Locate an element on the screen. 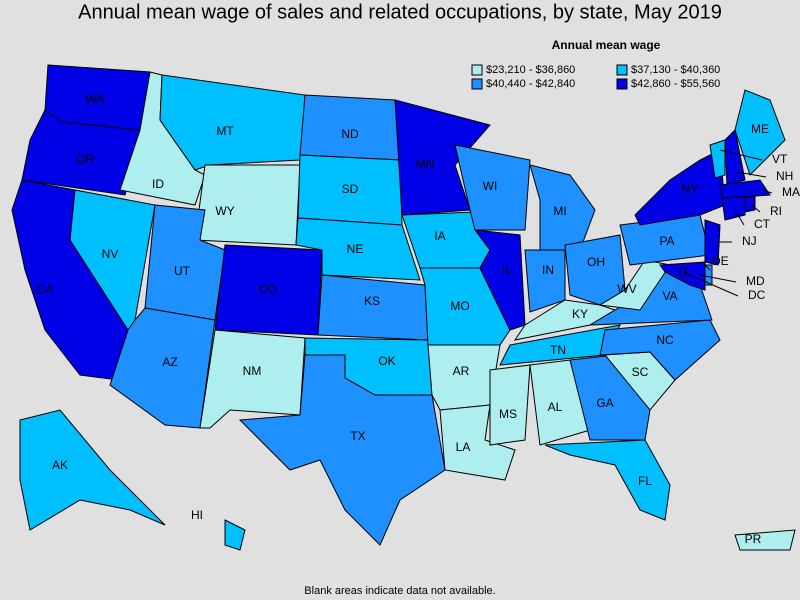 The height and width of the screenshot is (600, 800). legend-title: Annual mean wage is located at coordinates (606, 45).